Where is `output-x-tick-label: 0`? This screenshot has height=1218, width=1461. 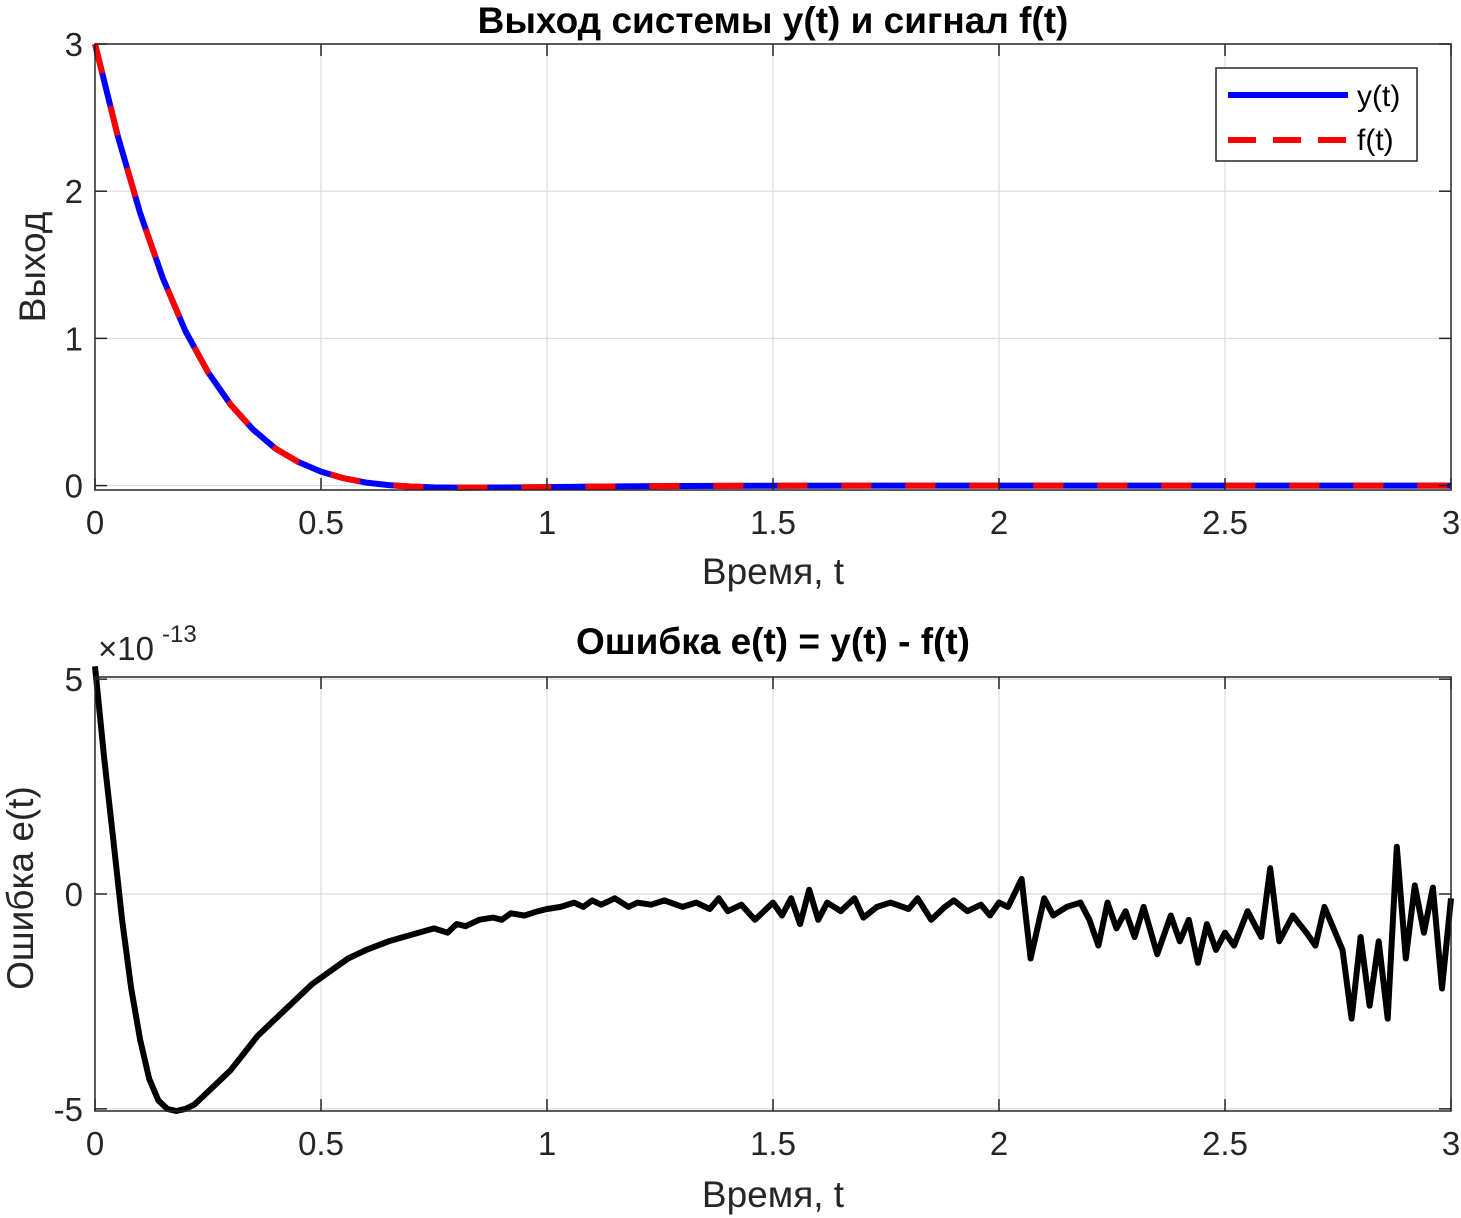
output-x-tick-label: 0 is located at coordinates (95, 522).